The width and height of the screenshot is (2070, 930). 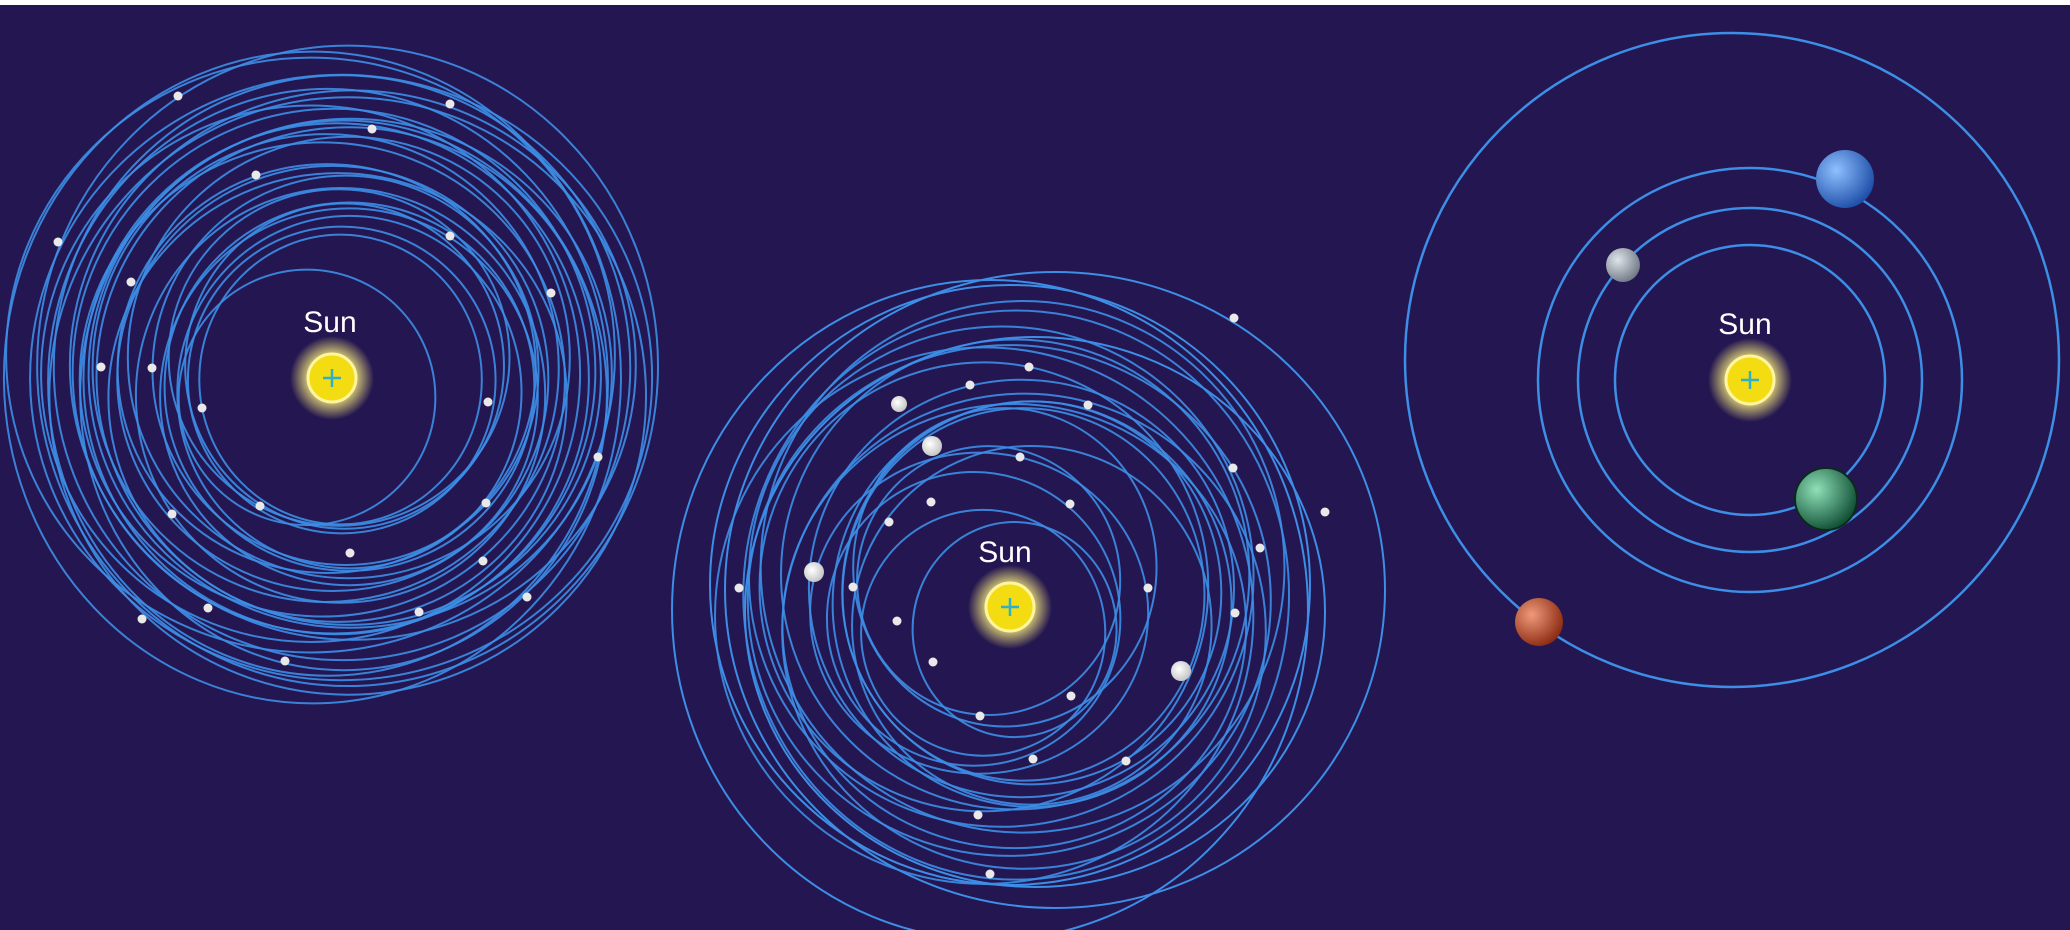 What do you see at coordinates (1539, 622) in the screenshot?
I see `planet-red-icon` at bounding box center [1539, 622].